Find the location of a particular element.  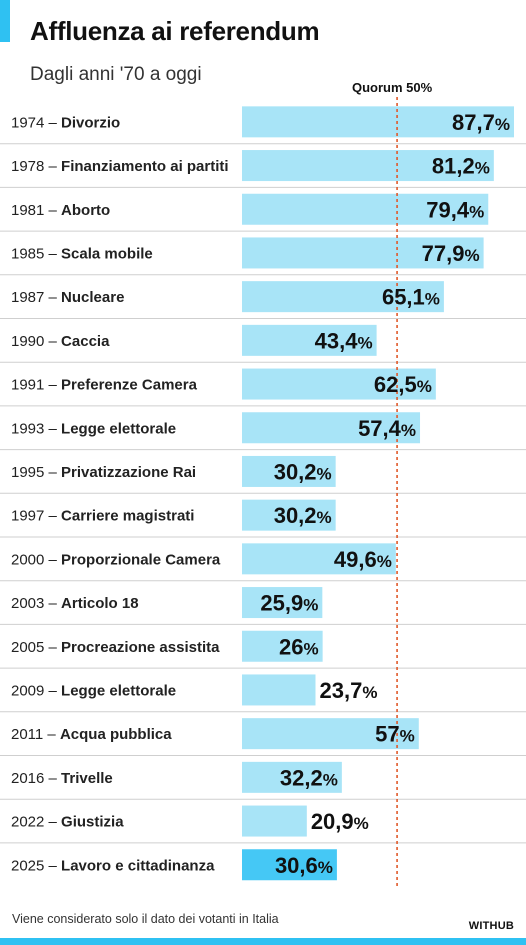

value-label: 49,6% is located at coordinates (363, 559).